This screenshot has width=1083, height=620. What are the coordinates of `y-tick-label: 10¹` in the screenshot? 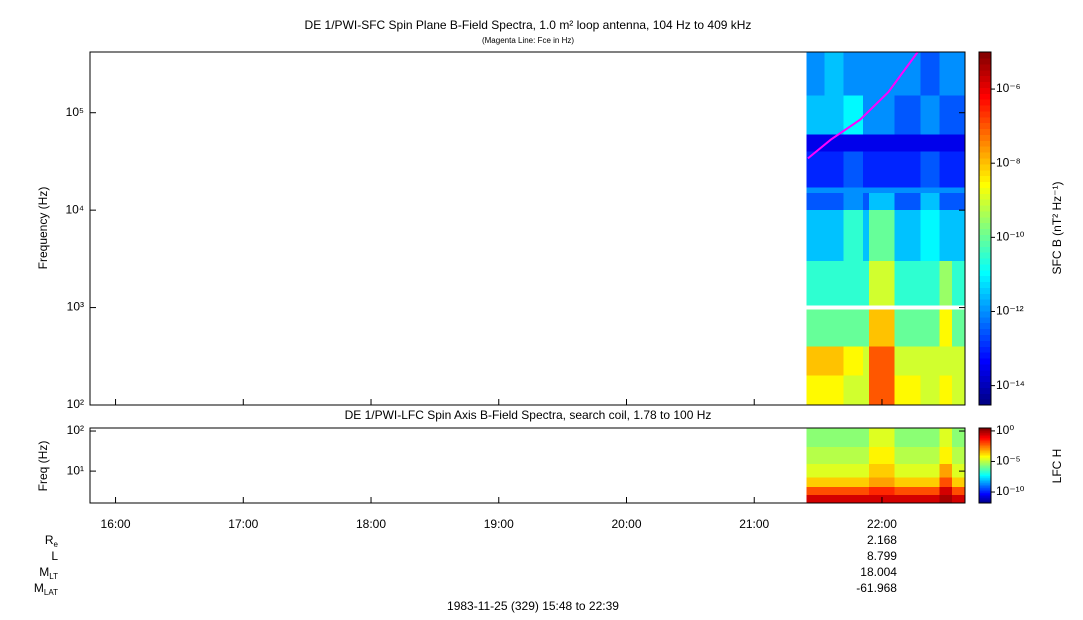 It's located at (75, 470).